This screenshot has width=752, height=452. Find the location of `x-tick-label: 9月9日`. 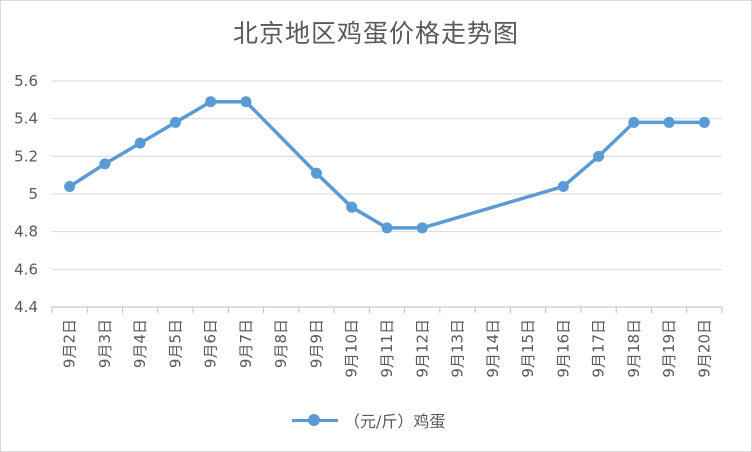

x-tick-label: 9月9日 is located at coordinates (316, 343).